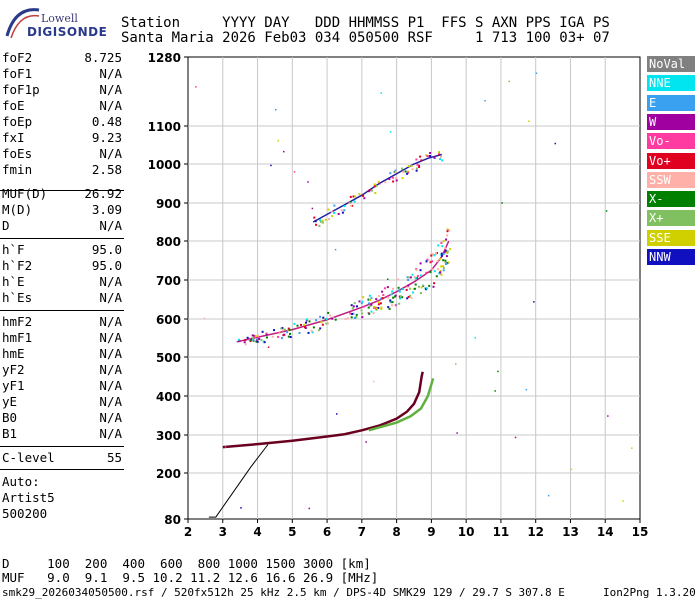  Describe the element at coordinates (110, 369) in the screenshot. I see `param-value-18: N/A` at that location.